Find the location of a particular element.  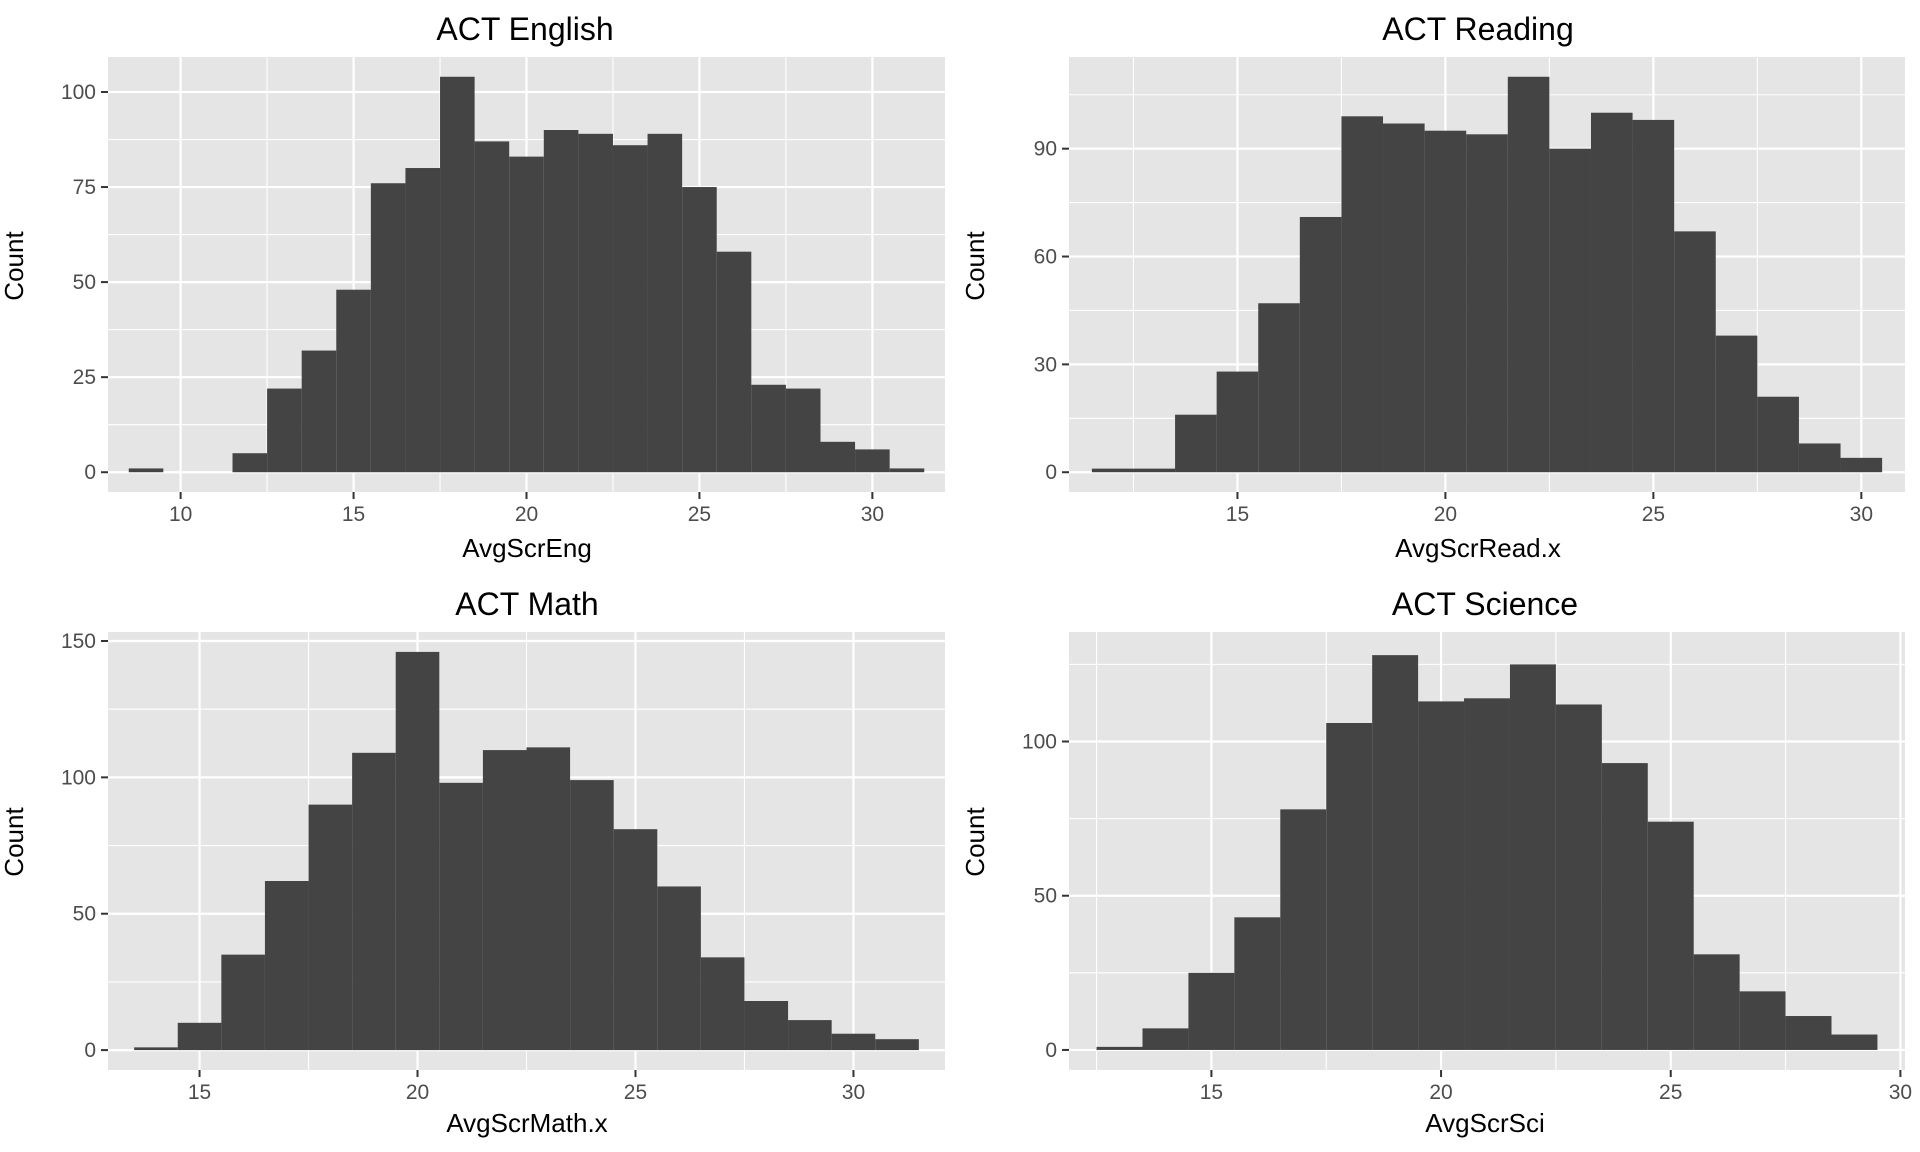

panel-title: ACT Math is located at coordinates (526, 604).